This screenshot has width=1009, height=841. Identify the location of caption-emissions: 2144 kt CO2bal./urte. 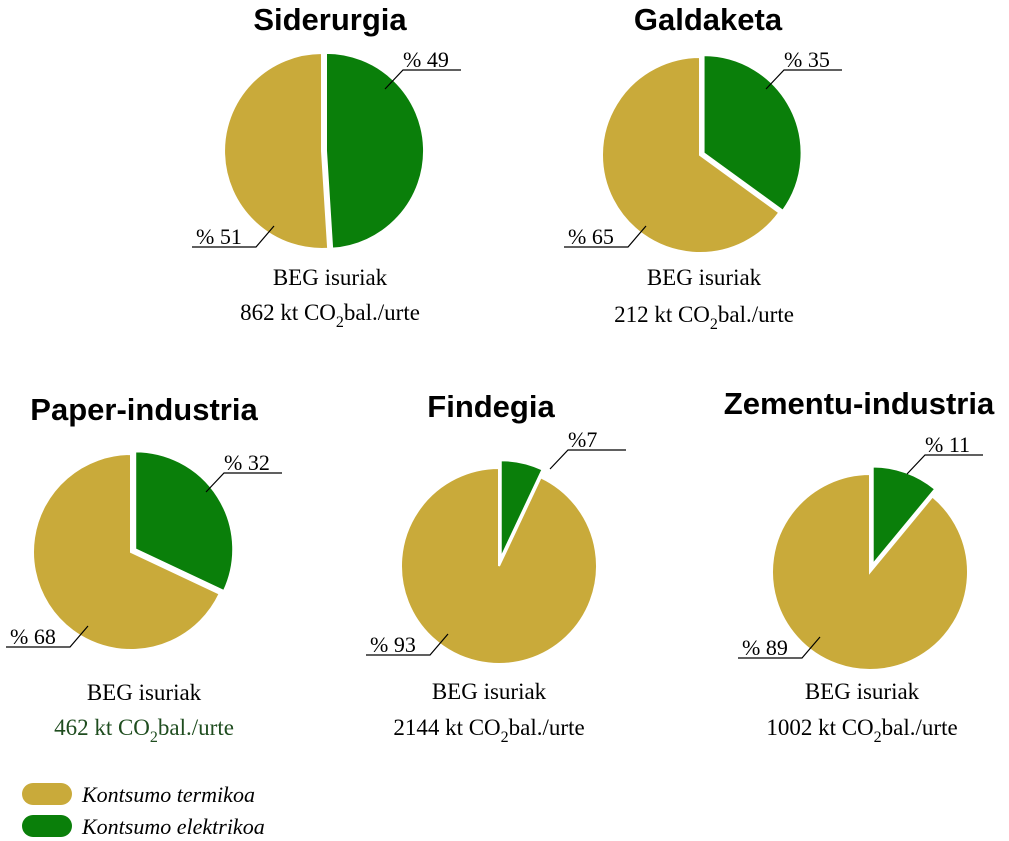
(488, 730).